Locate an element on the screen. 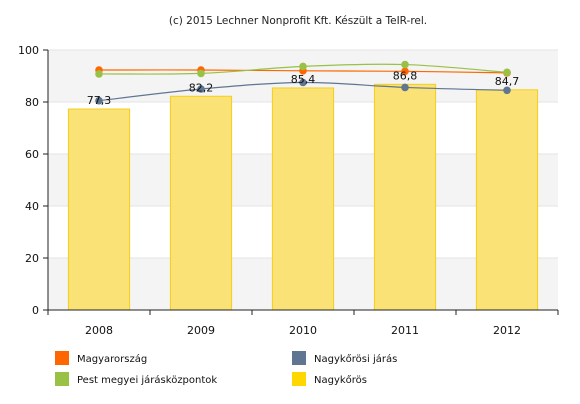  data-label: 82,2 is located at coordinates (201, 87).